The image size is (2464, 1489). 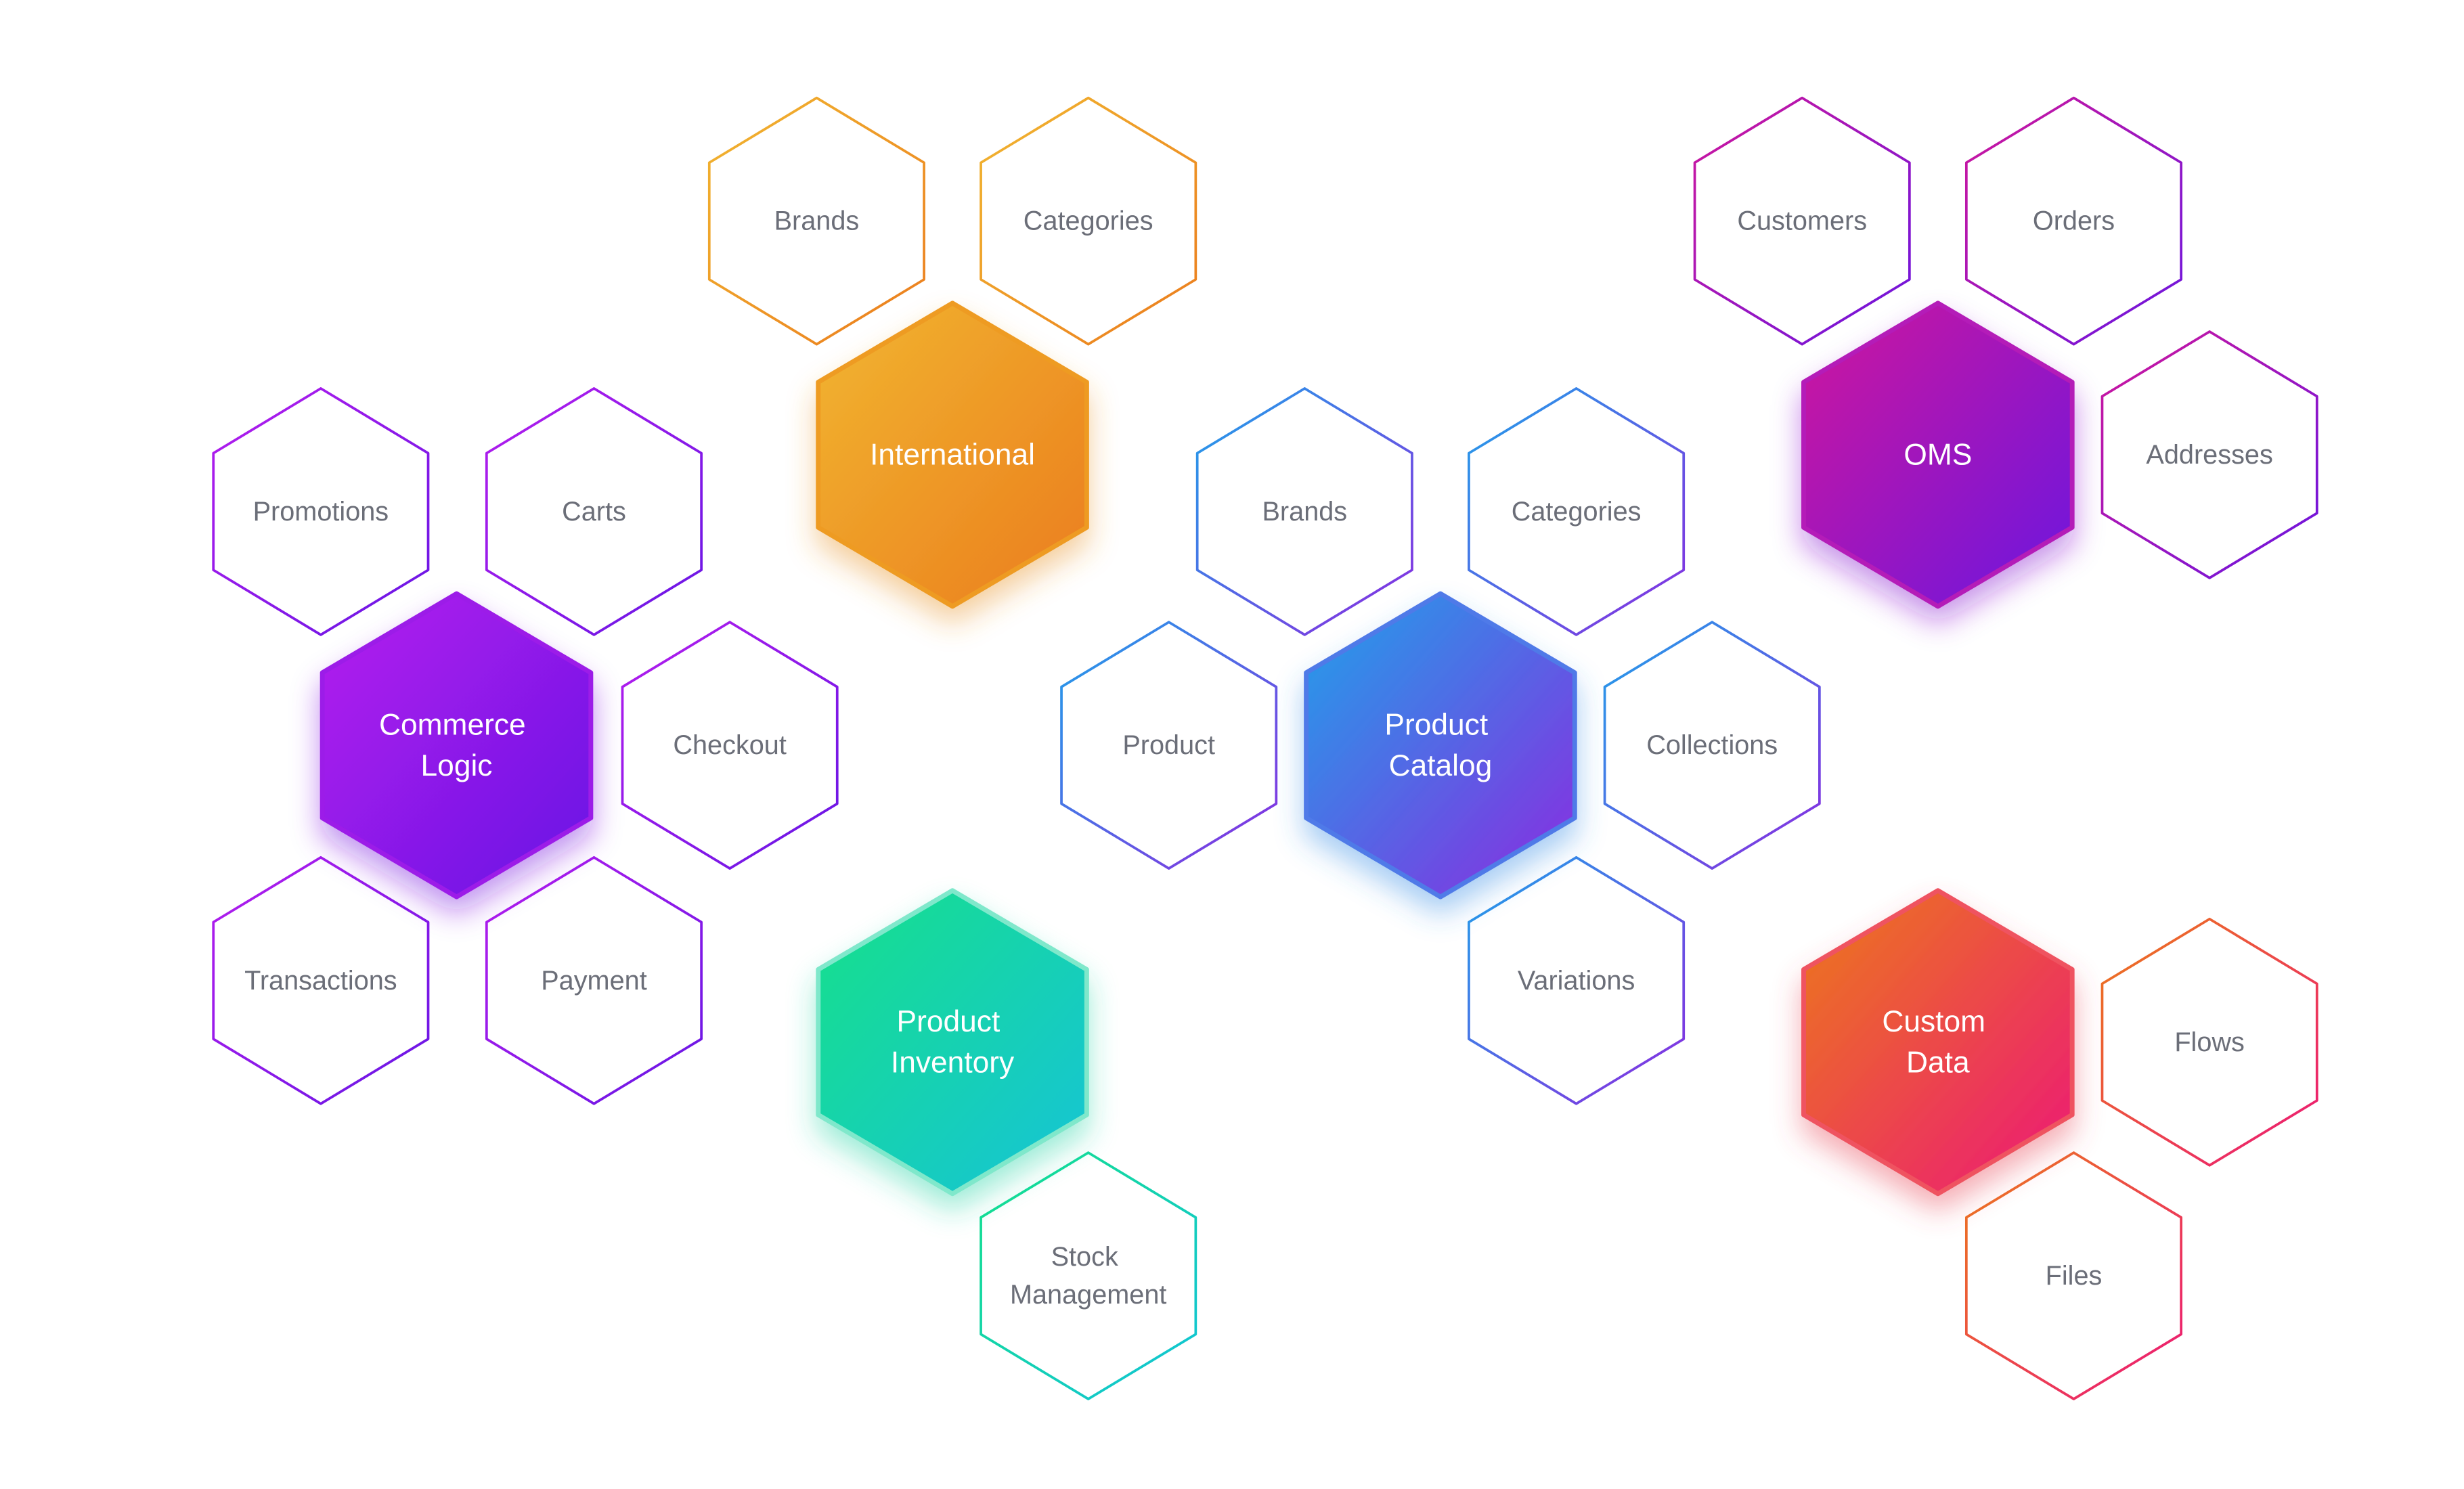 I want to click on module-hex-cl-carts: Carts, so click(x=594, y=511).